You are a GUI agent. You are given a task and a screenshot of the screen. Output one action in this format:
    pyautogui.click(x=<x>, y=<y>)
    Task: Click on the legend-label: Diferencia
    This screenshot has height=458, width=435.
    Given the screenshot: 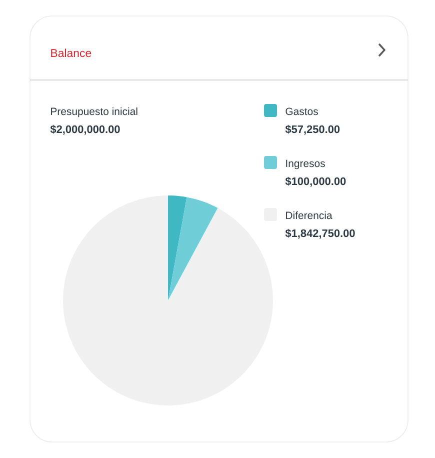 What is the action you would take?
    pyautogui.click(x=309, y=215)
    